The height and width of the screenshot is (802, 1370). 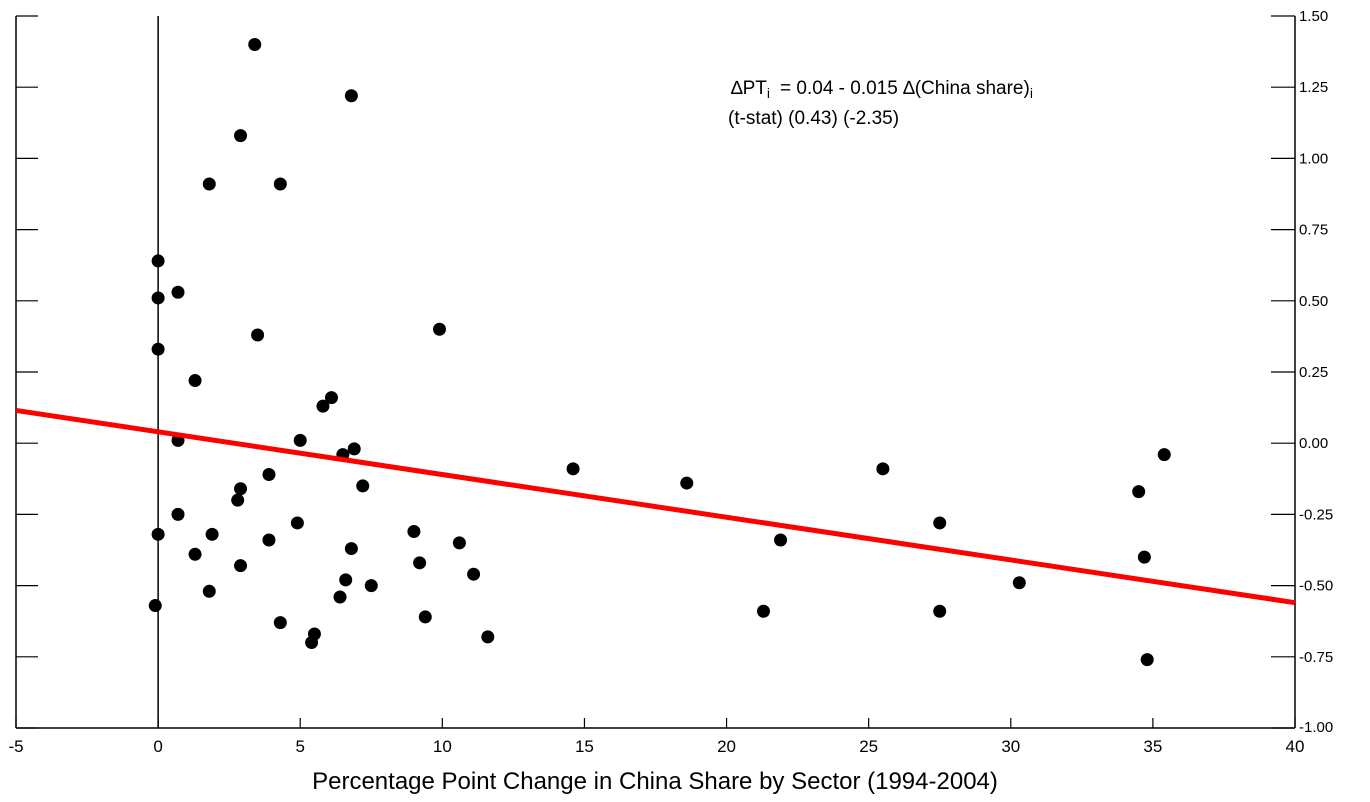 What do you see at coordinates (1316, 657) in the screenshot?
I see `y-tick-label: -0.75` at bounding box center [1316, 657].